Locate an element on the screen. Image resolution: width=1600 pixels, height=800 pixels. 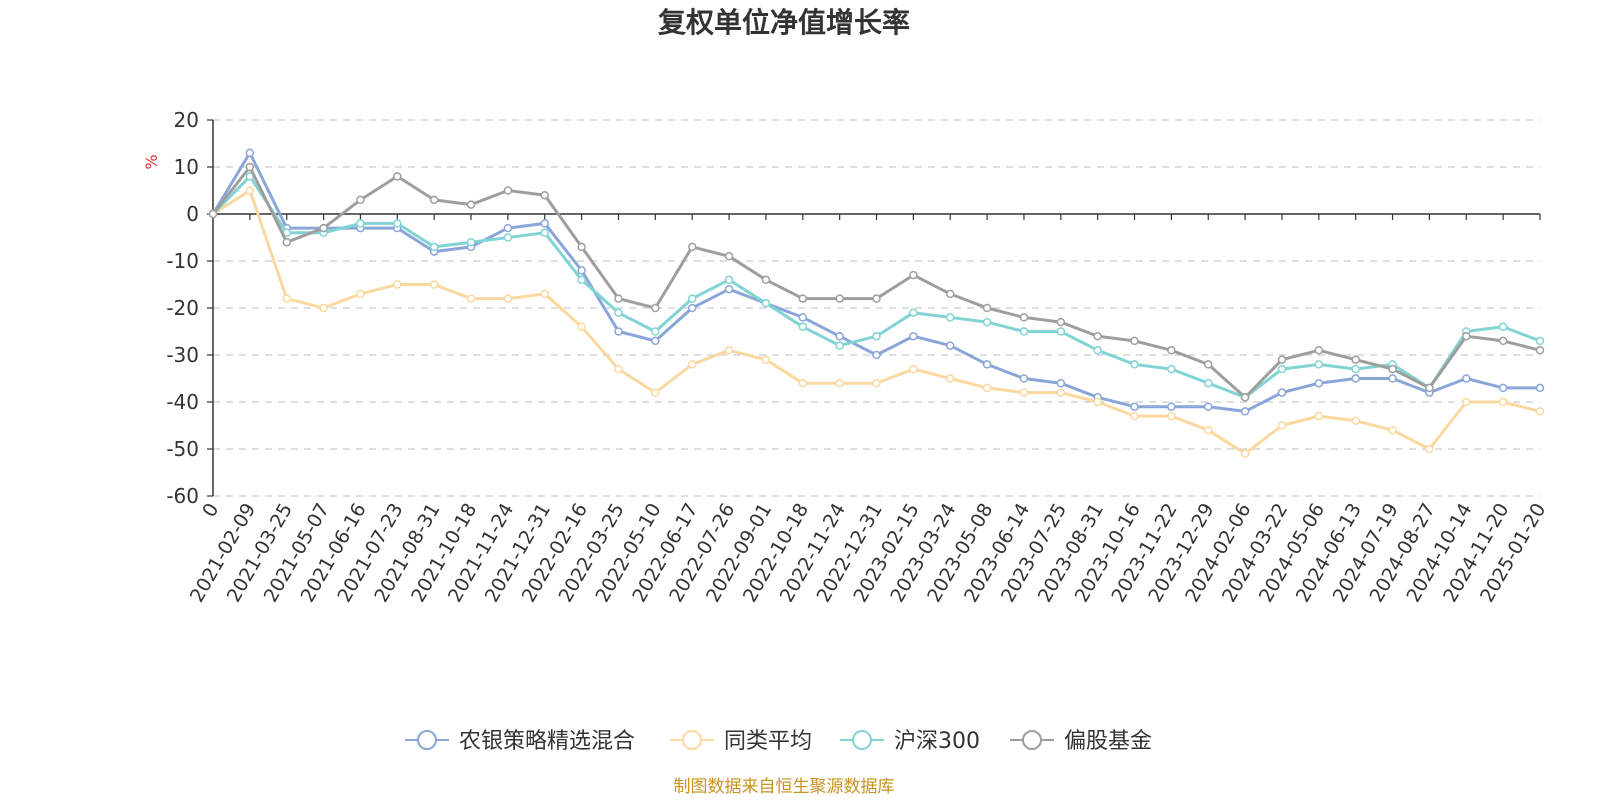
y-axis-unit-label: % is located at coordinates (151, 161).